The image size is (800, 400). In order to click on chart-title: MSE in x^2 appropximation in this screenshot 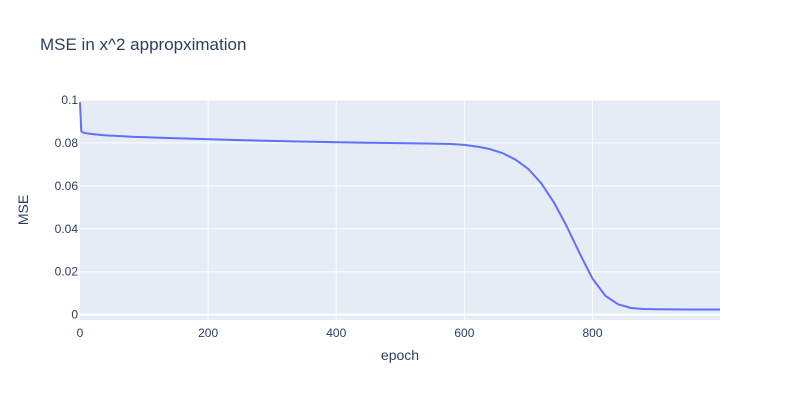, I will do `click(143, 44)`.